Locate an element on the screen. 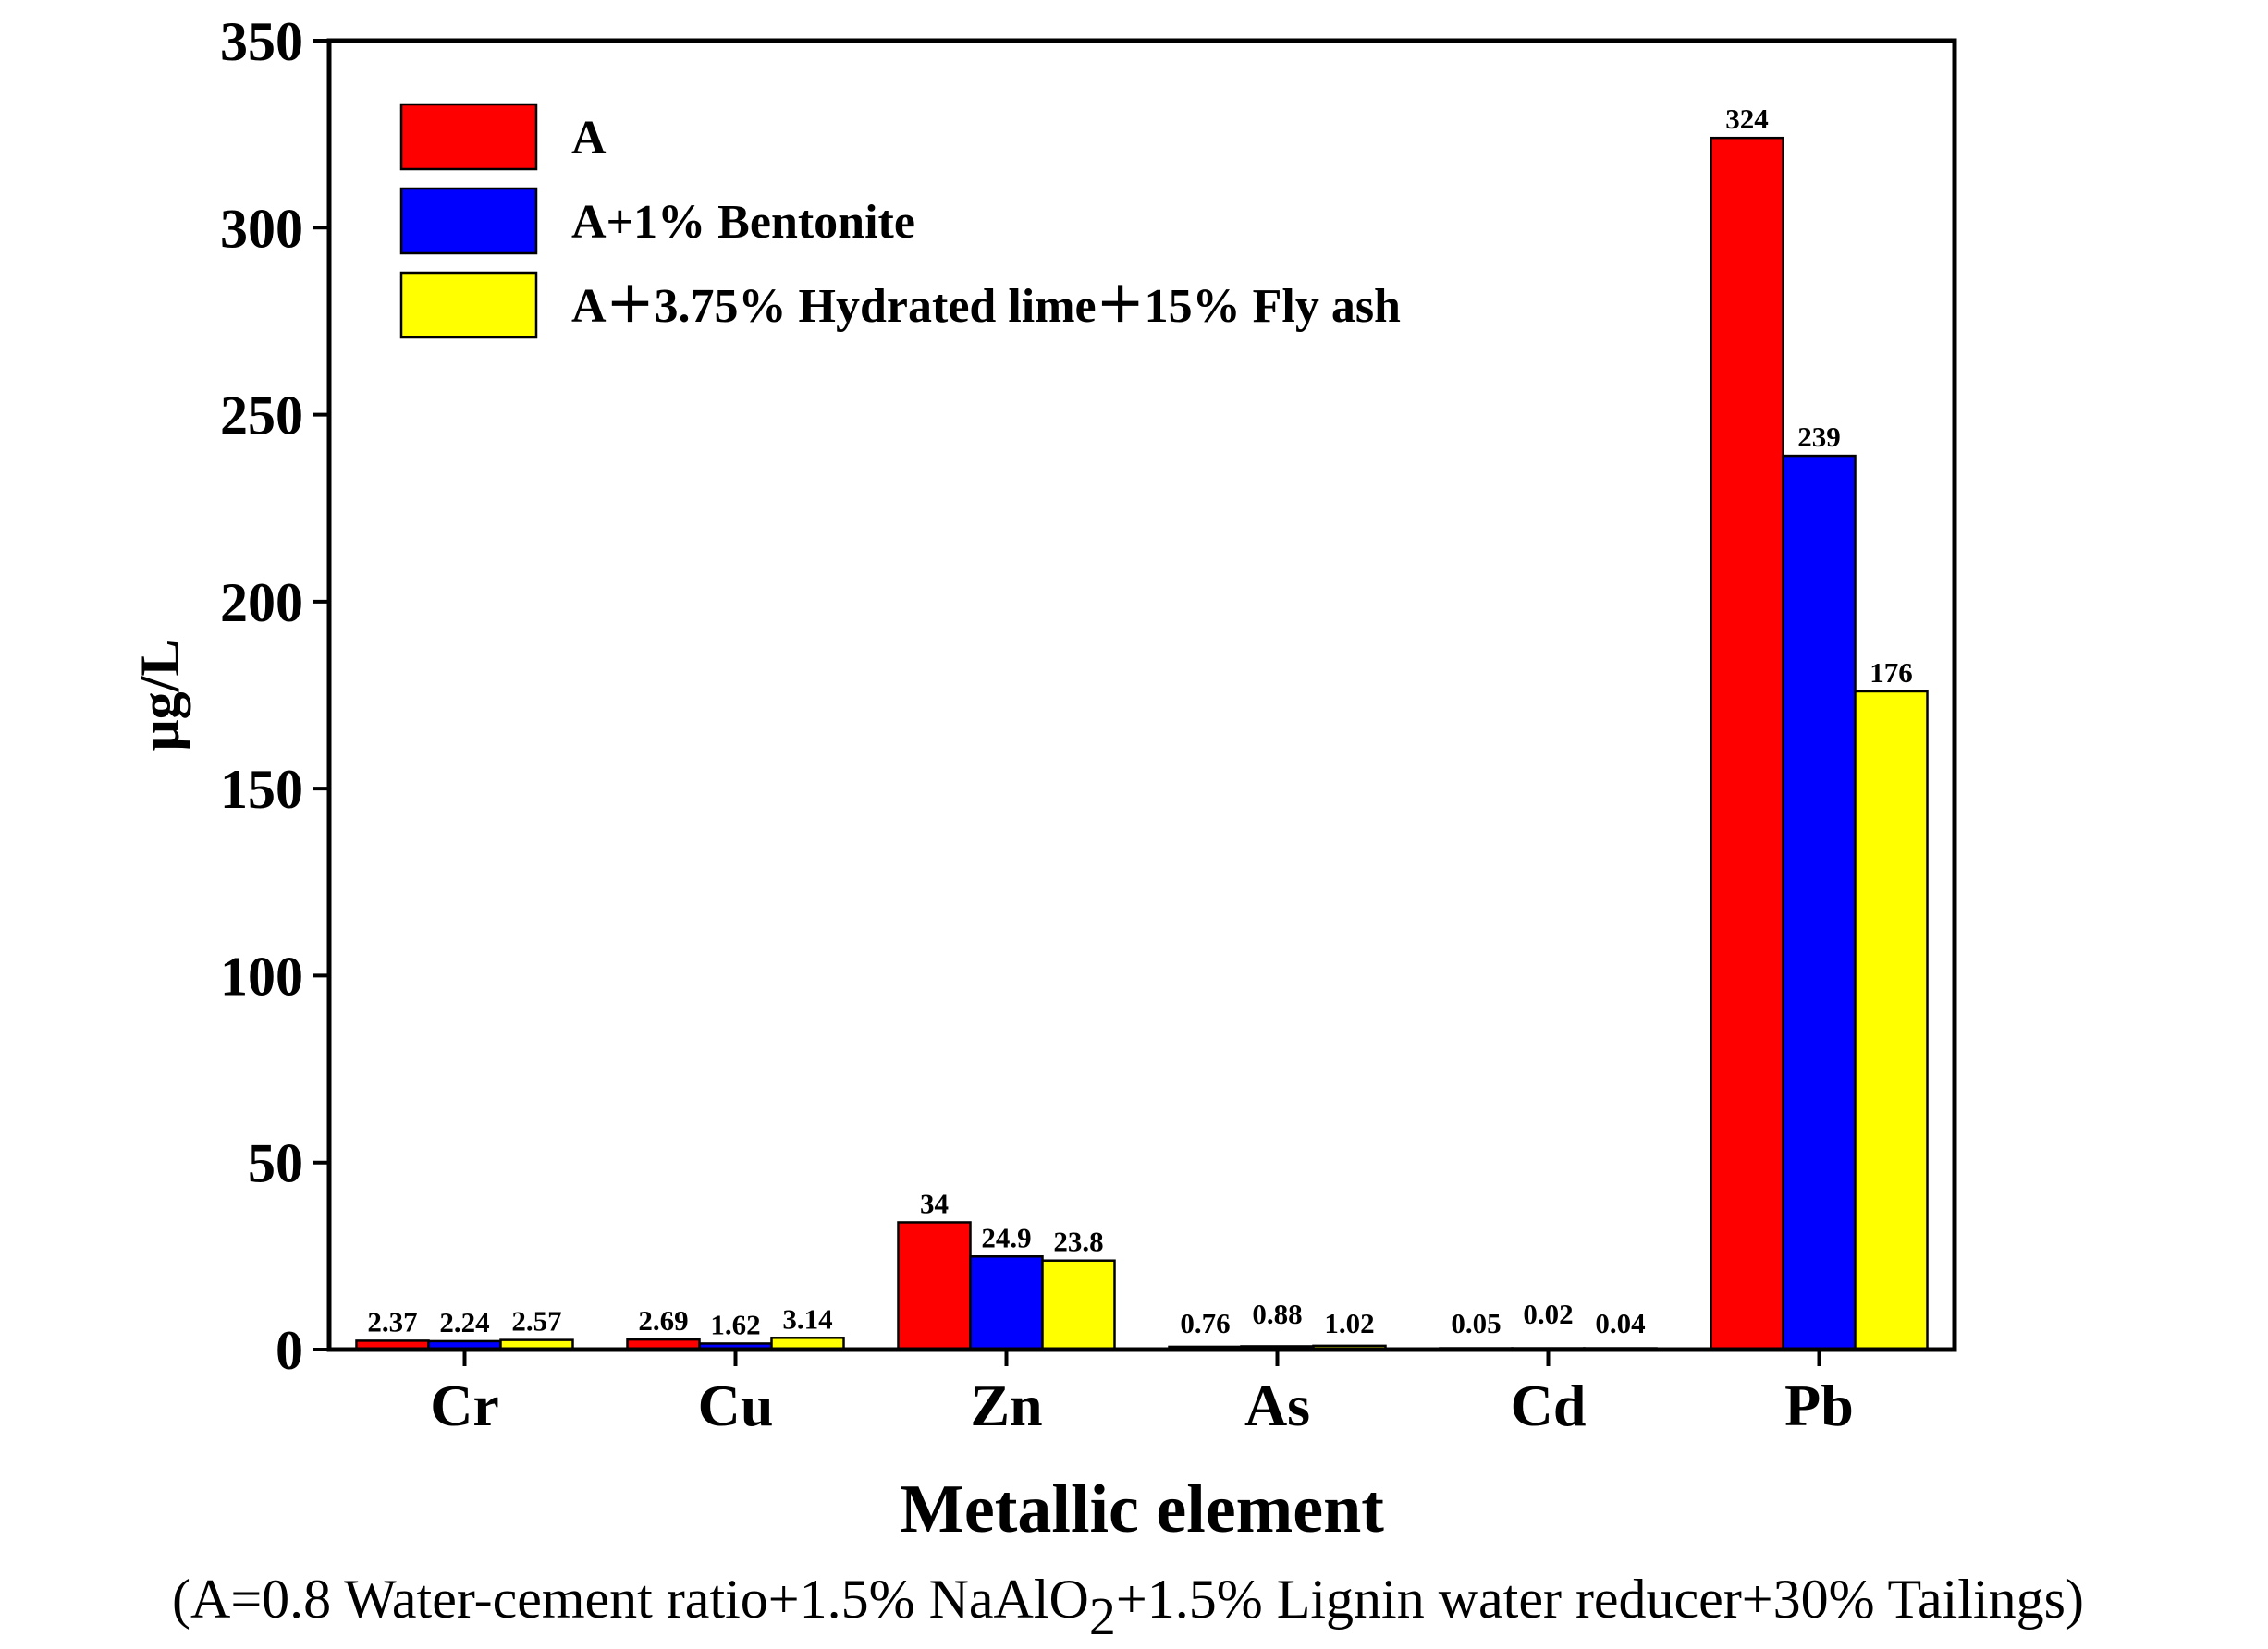 This screenshot has width=2268, height=1649. y-tick-label: 350 is located at coordinates (261, 41).